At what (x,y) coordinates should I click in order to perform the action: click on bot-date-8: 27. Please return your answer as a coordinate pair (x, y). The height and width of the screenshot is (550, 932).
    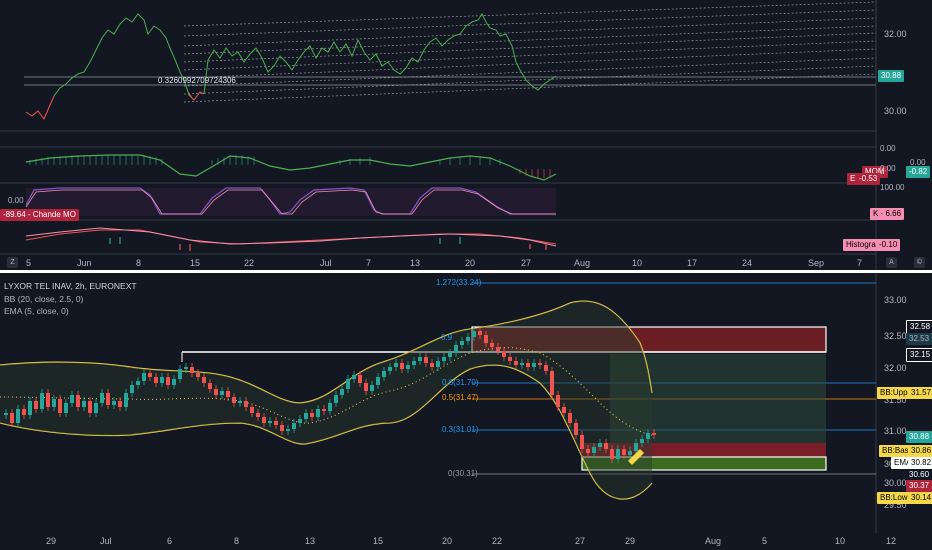
    Looking at the image, I should click on (580, 541).